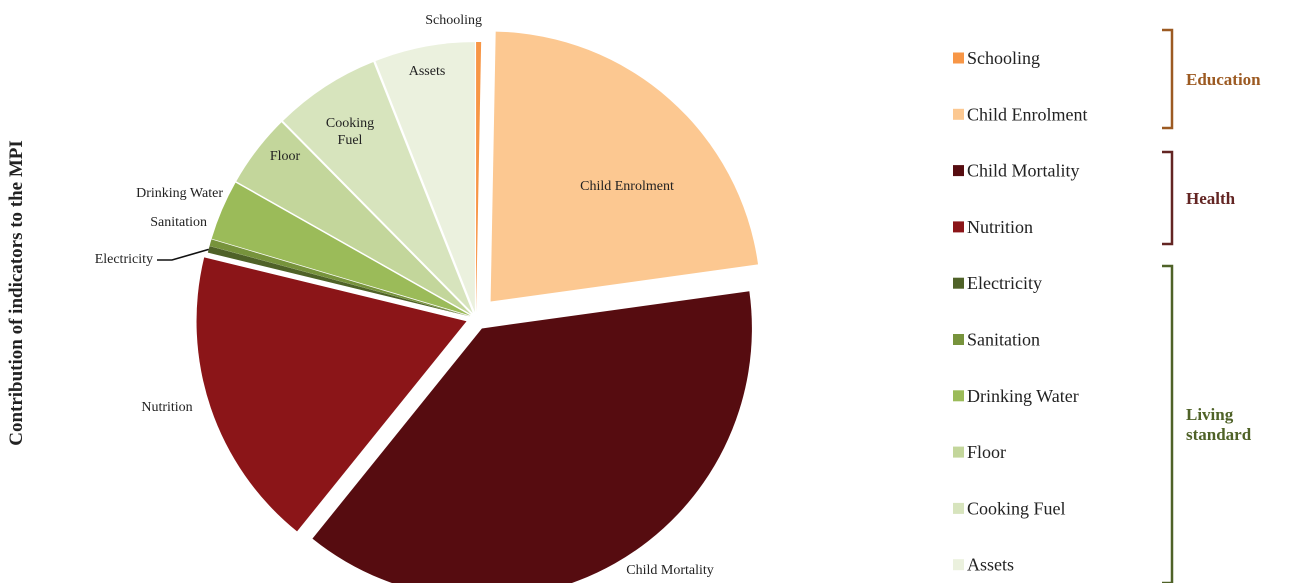 The width and height of the screenshot is (1308, 583). What do you see at coordinates (1168, 79) in the screenshot?
I see `group-bracket-education` at bounding box center [1168, 79].